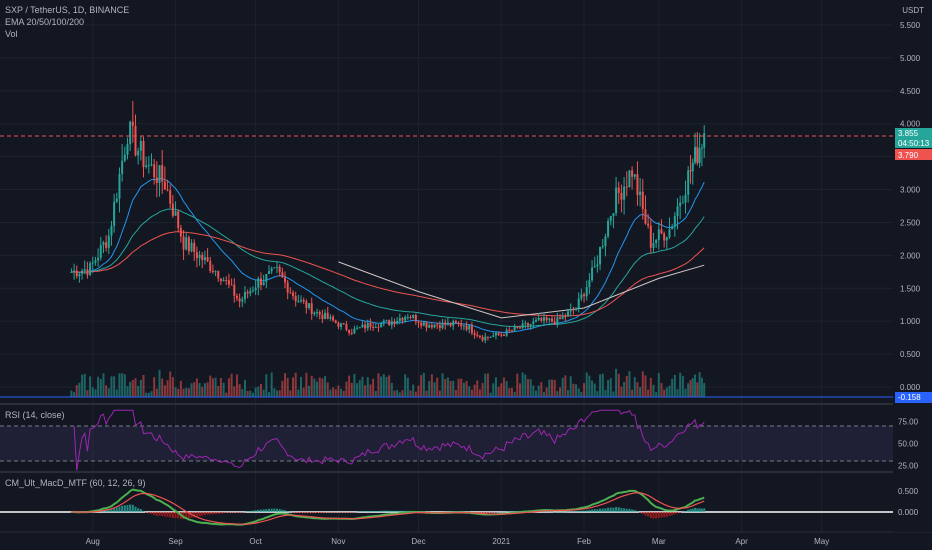  What do you see at coordinates (912, 266) in the screenshot?
I see `price-axis-background` at bounding box center [912, 266].